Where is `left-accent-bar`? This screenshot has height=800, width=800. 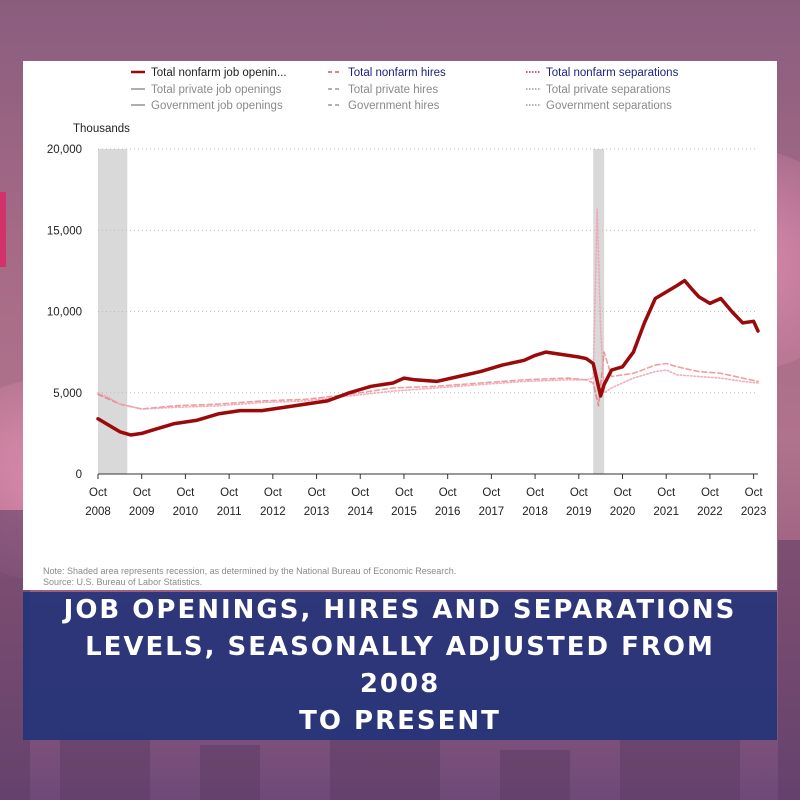 left-accent-bar is located at coordinates (3, 229).